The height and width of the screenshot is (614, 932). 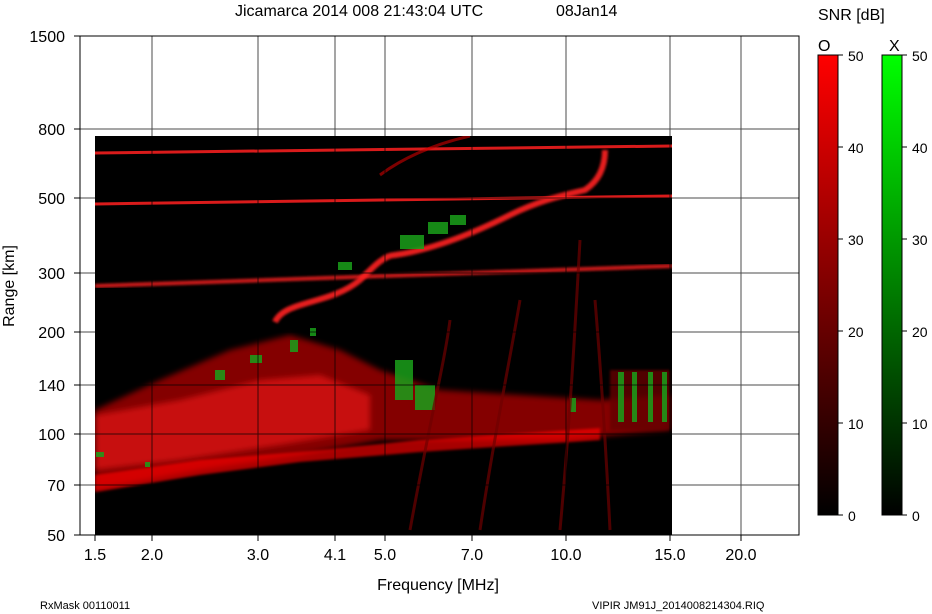 I want to click on low-range-band, so click(x=347, y=460).